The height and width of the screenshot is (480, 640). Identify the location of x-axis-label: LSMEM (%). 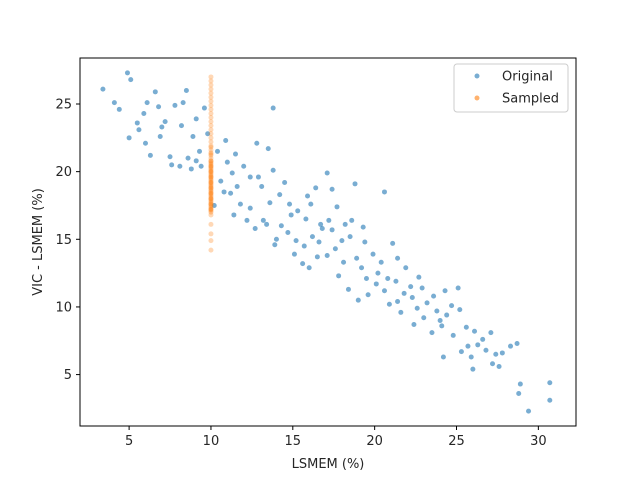
(328, 464).